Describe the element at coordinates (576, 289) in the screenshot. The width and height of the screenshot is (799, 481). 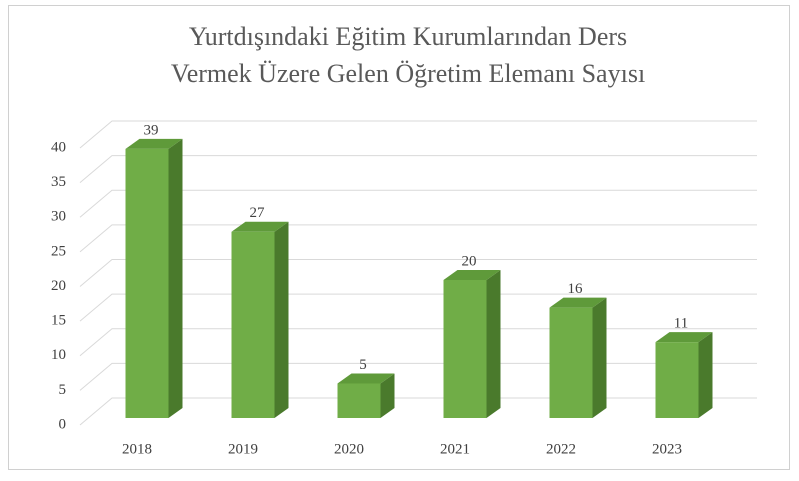
I see `value-label: 16` at that location.